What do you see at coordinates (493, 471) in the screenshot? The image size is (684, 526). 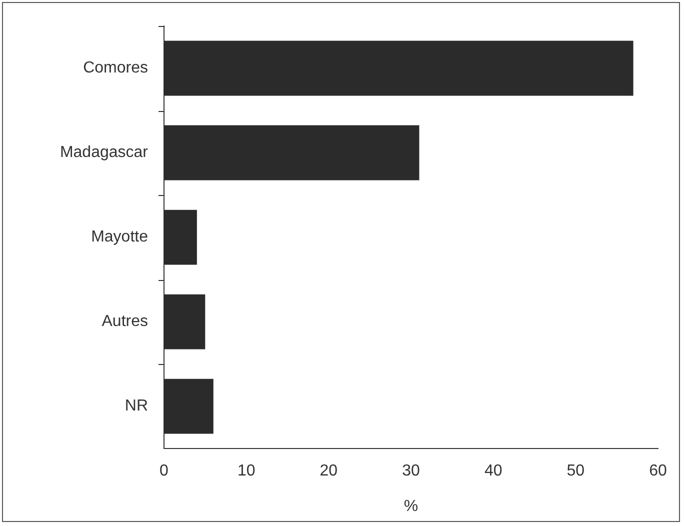 I see `x-tick-label: 40` at bounding box center [493, 471].